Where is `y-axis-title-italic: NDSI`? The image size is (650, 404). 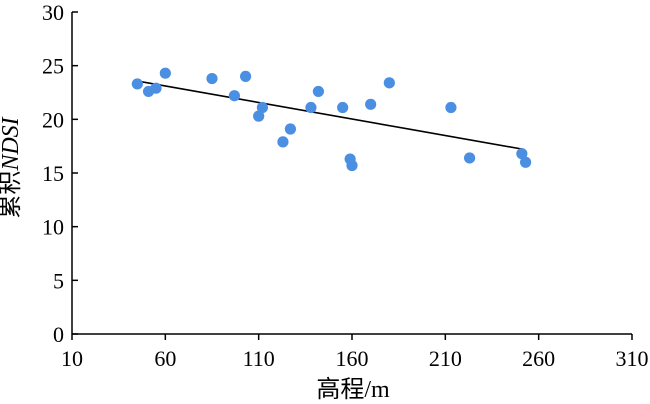
y-axis-title-italic: NDSI is located at coordinates (12, 143).